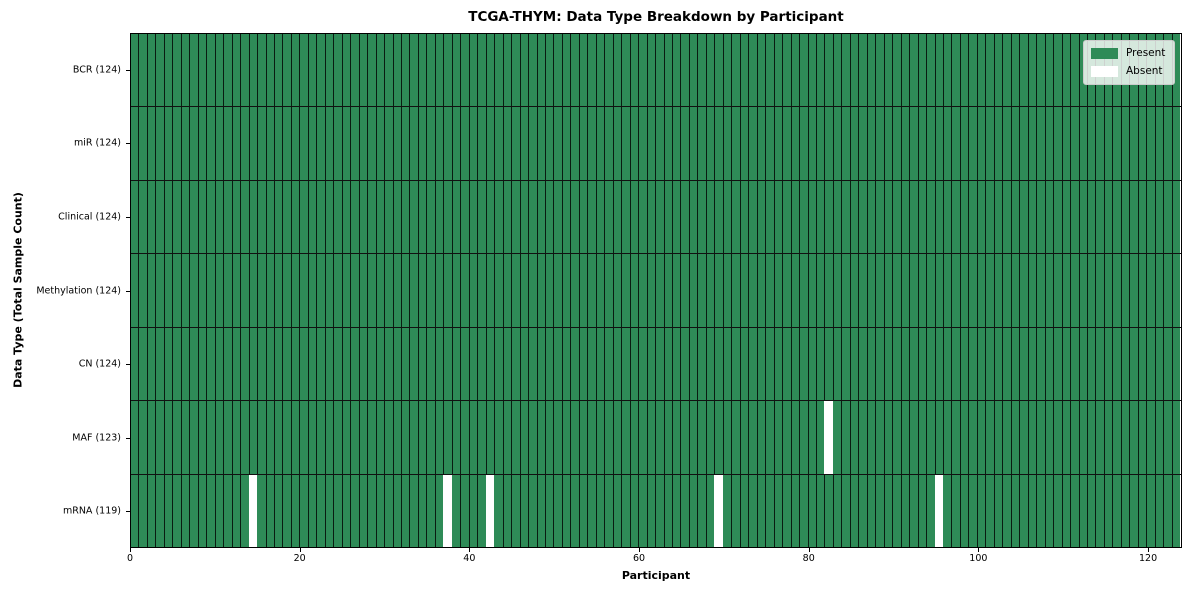  What do you see at coordinates (718, 510) in the screenshot?
I see `absent-cell` at bounding box center [718, 510].